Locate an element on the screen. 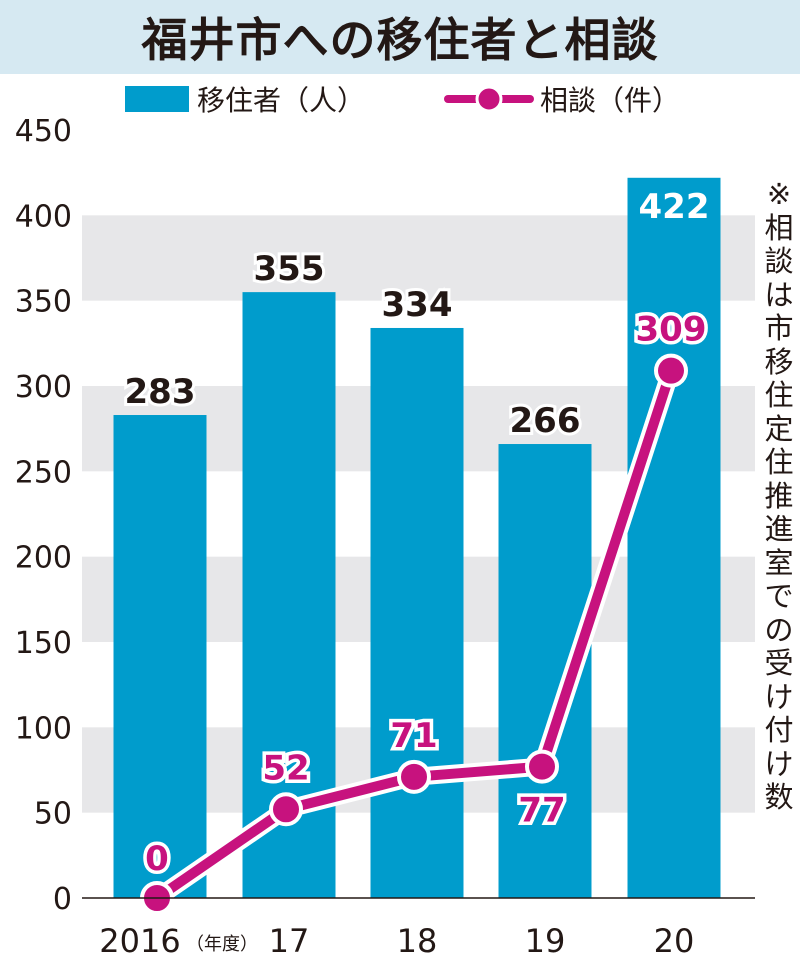  footnote: ※相談は市移住定住推進室での受け付け数 is located at coordinates (779, 495).